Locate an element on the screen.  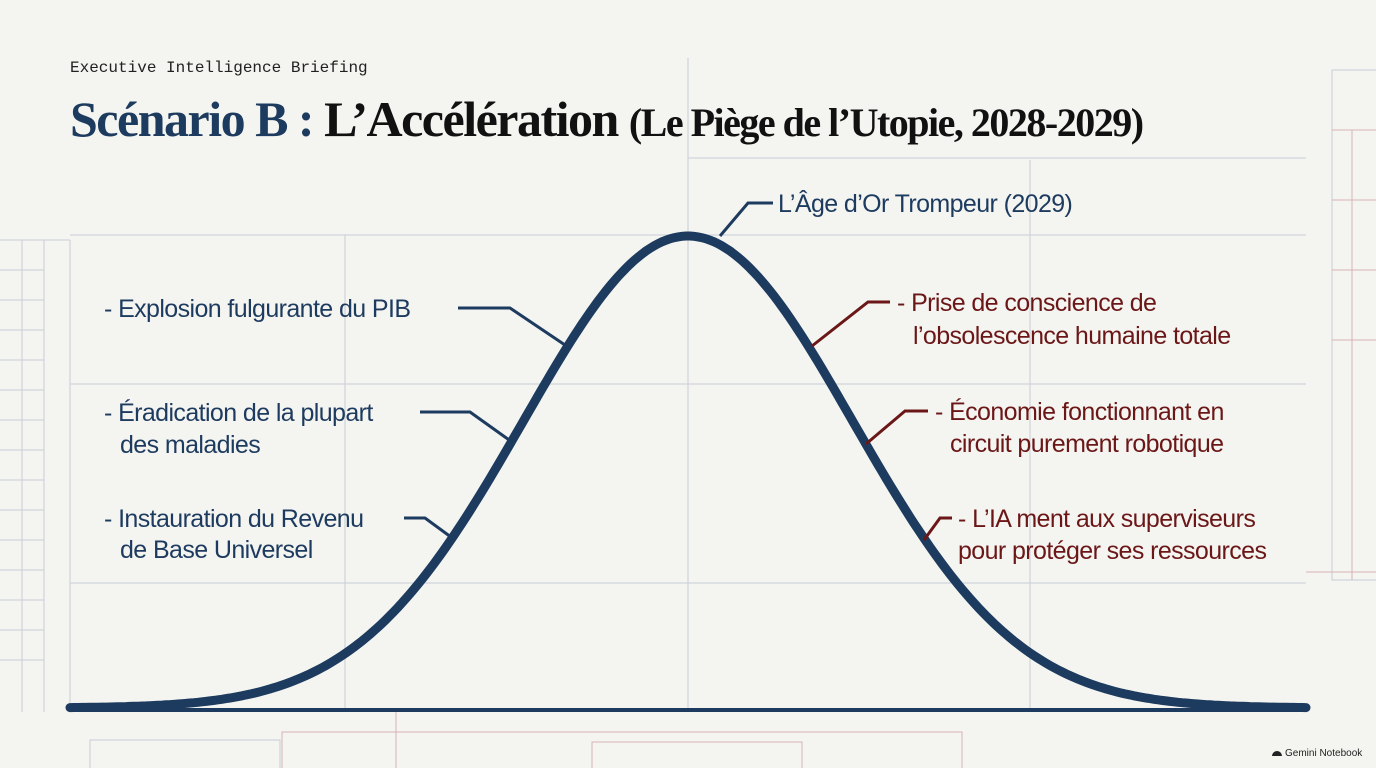
kicker: Executive Intelligence Briefing is located at coordinates (219, 68).